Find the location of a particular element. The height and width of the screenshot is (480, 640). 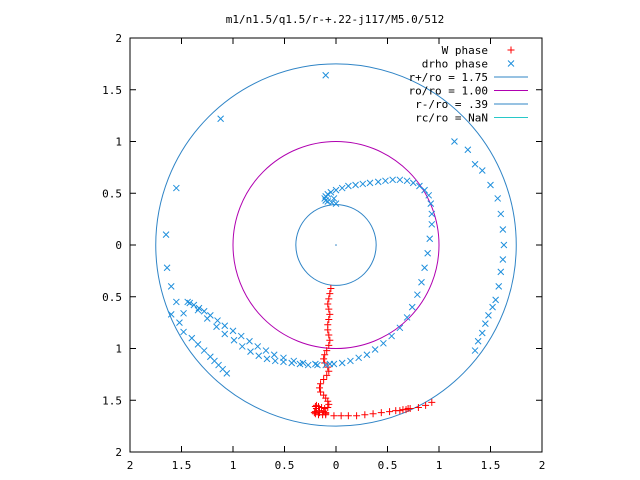

reference-circle is located at coordinates (336, 245).